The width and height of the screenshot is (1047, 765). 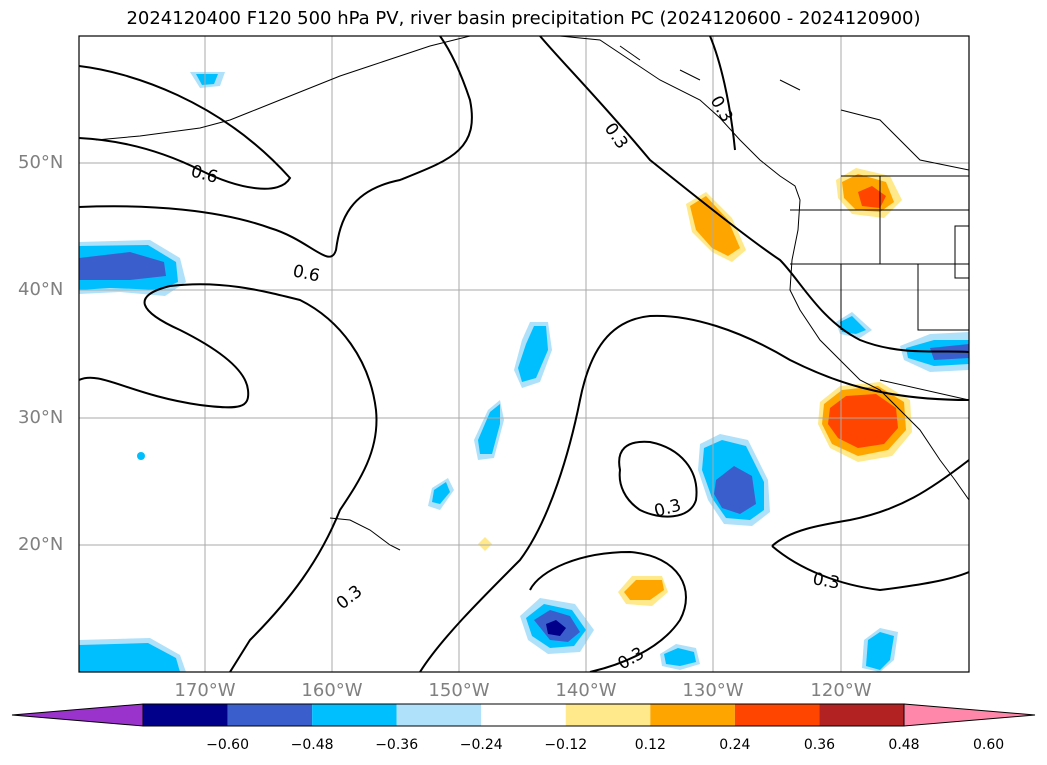 What do you see at coordinates (969, 715) in the screenshot?
I see `colorbar-extend-high` at bounding box center [969, 715].